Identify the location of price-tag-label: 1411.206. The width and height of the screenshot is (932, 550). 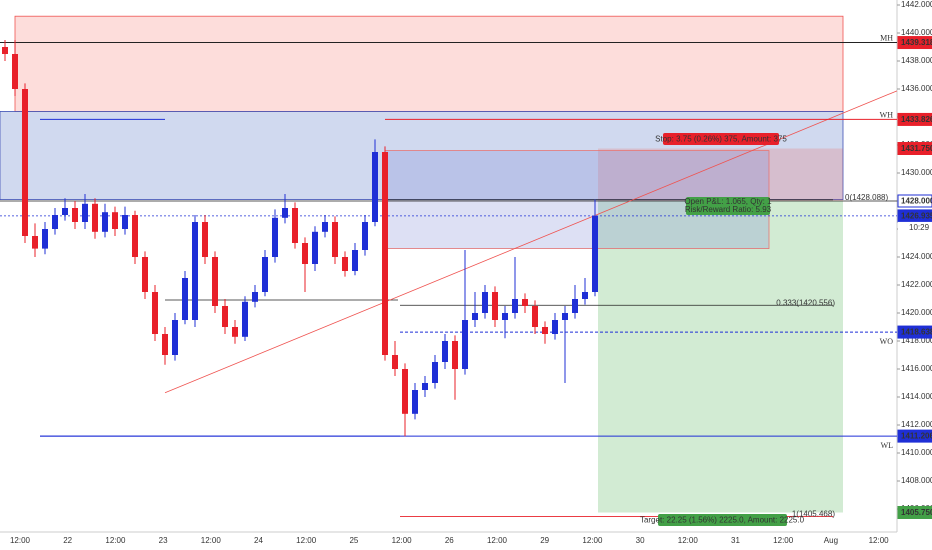
(916, 436).